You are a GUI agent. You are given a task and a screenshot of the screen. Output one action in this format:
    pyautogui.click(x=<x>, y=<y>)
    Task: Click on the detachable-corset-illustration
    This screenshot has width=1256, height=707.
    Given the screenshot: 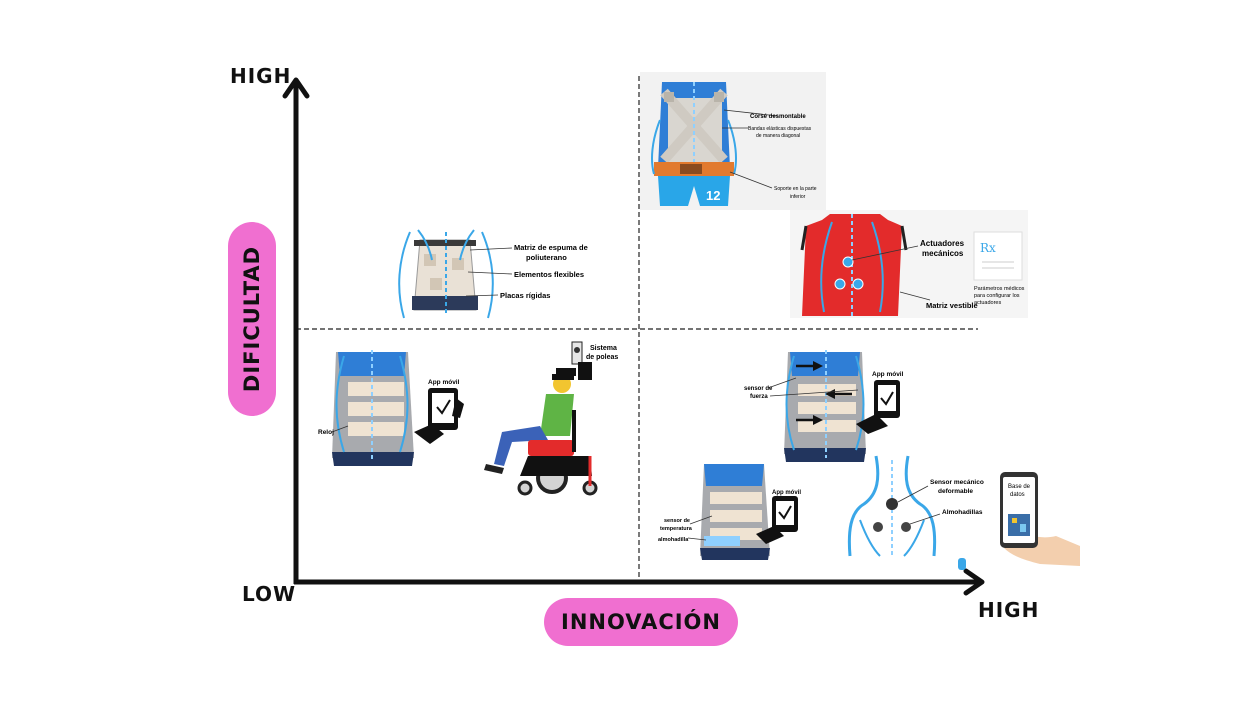 What is the action you would take?
    pyautogui.click(x=733, y=141)
    